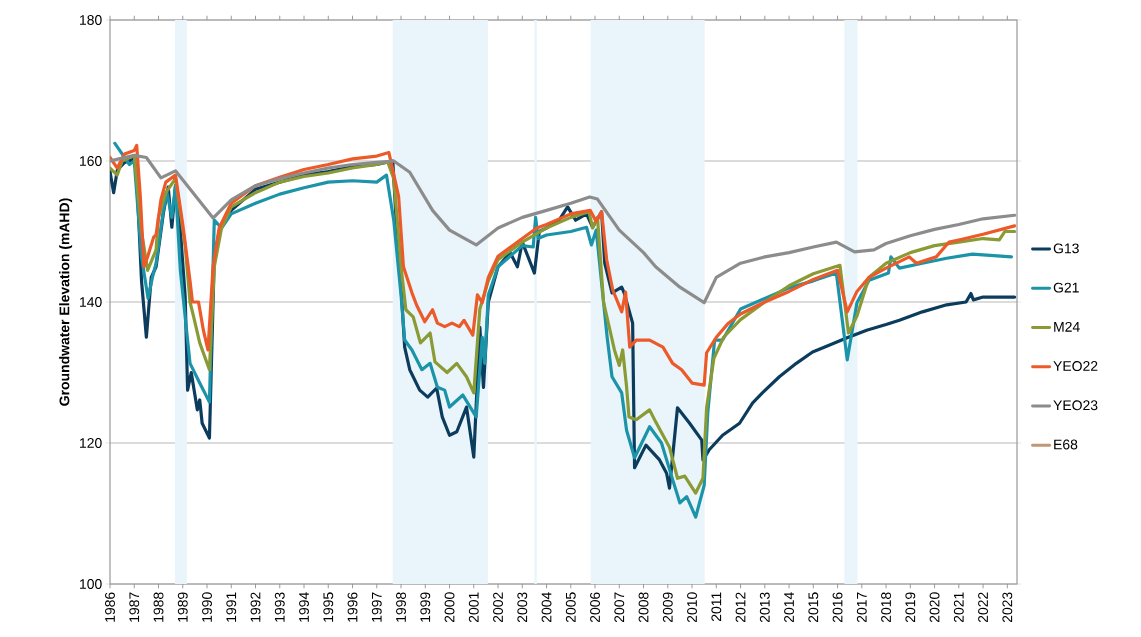 This screenshot has width=1141, height=637. Describe the element at coordinates (66, 302) in the screenshot. I see `y-axis-title: Groundwater Elevation (mAHD)` at that location.